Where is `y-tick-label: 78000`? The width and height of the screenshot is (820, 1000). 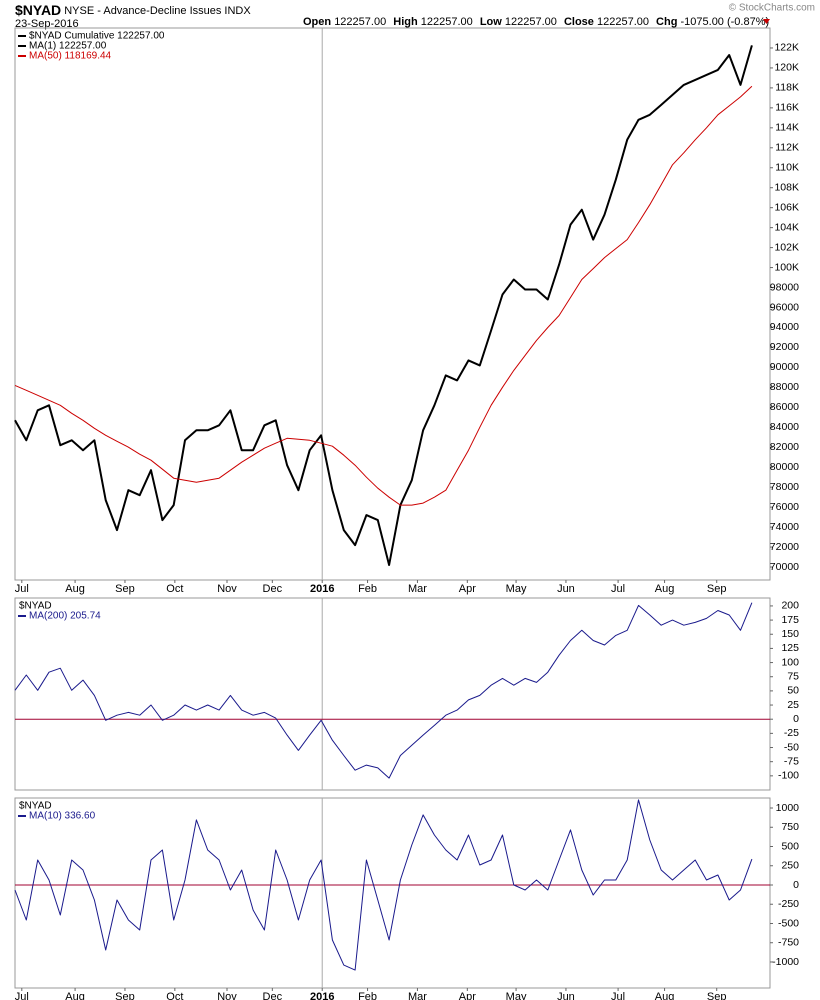
y-tick-label: 78000 is located at coordinates (784, 487).